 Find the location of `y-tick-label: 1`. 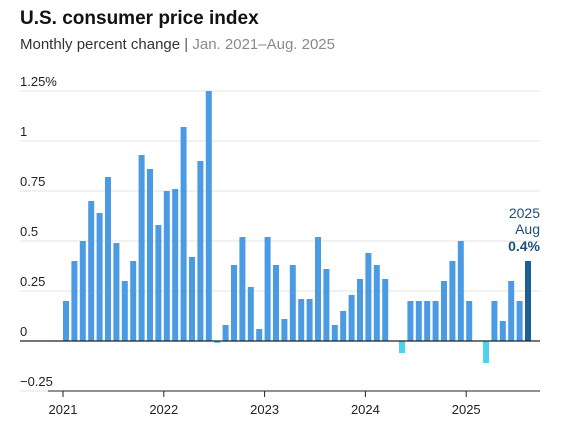

y-tick-label: 1 is located at coordinates (23, 131).